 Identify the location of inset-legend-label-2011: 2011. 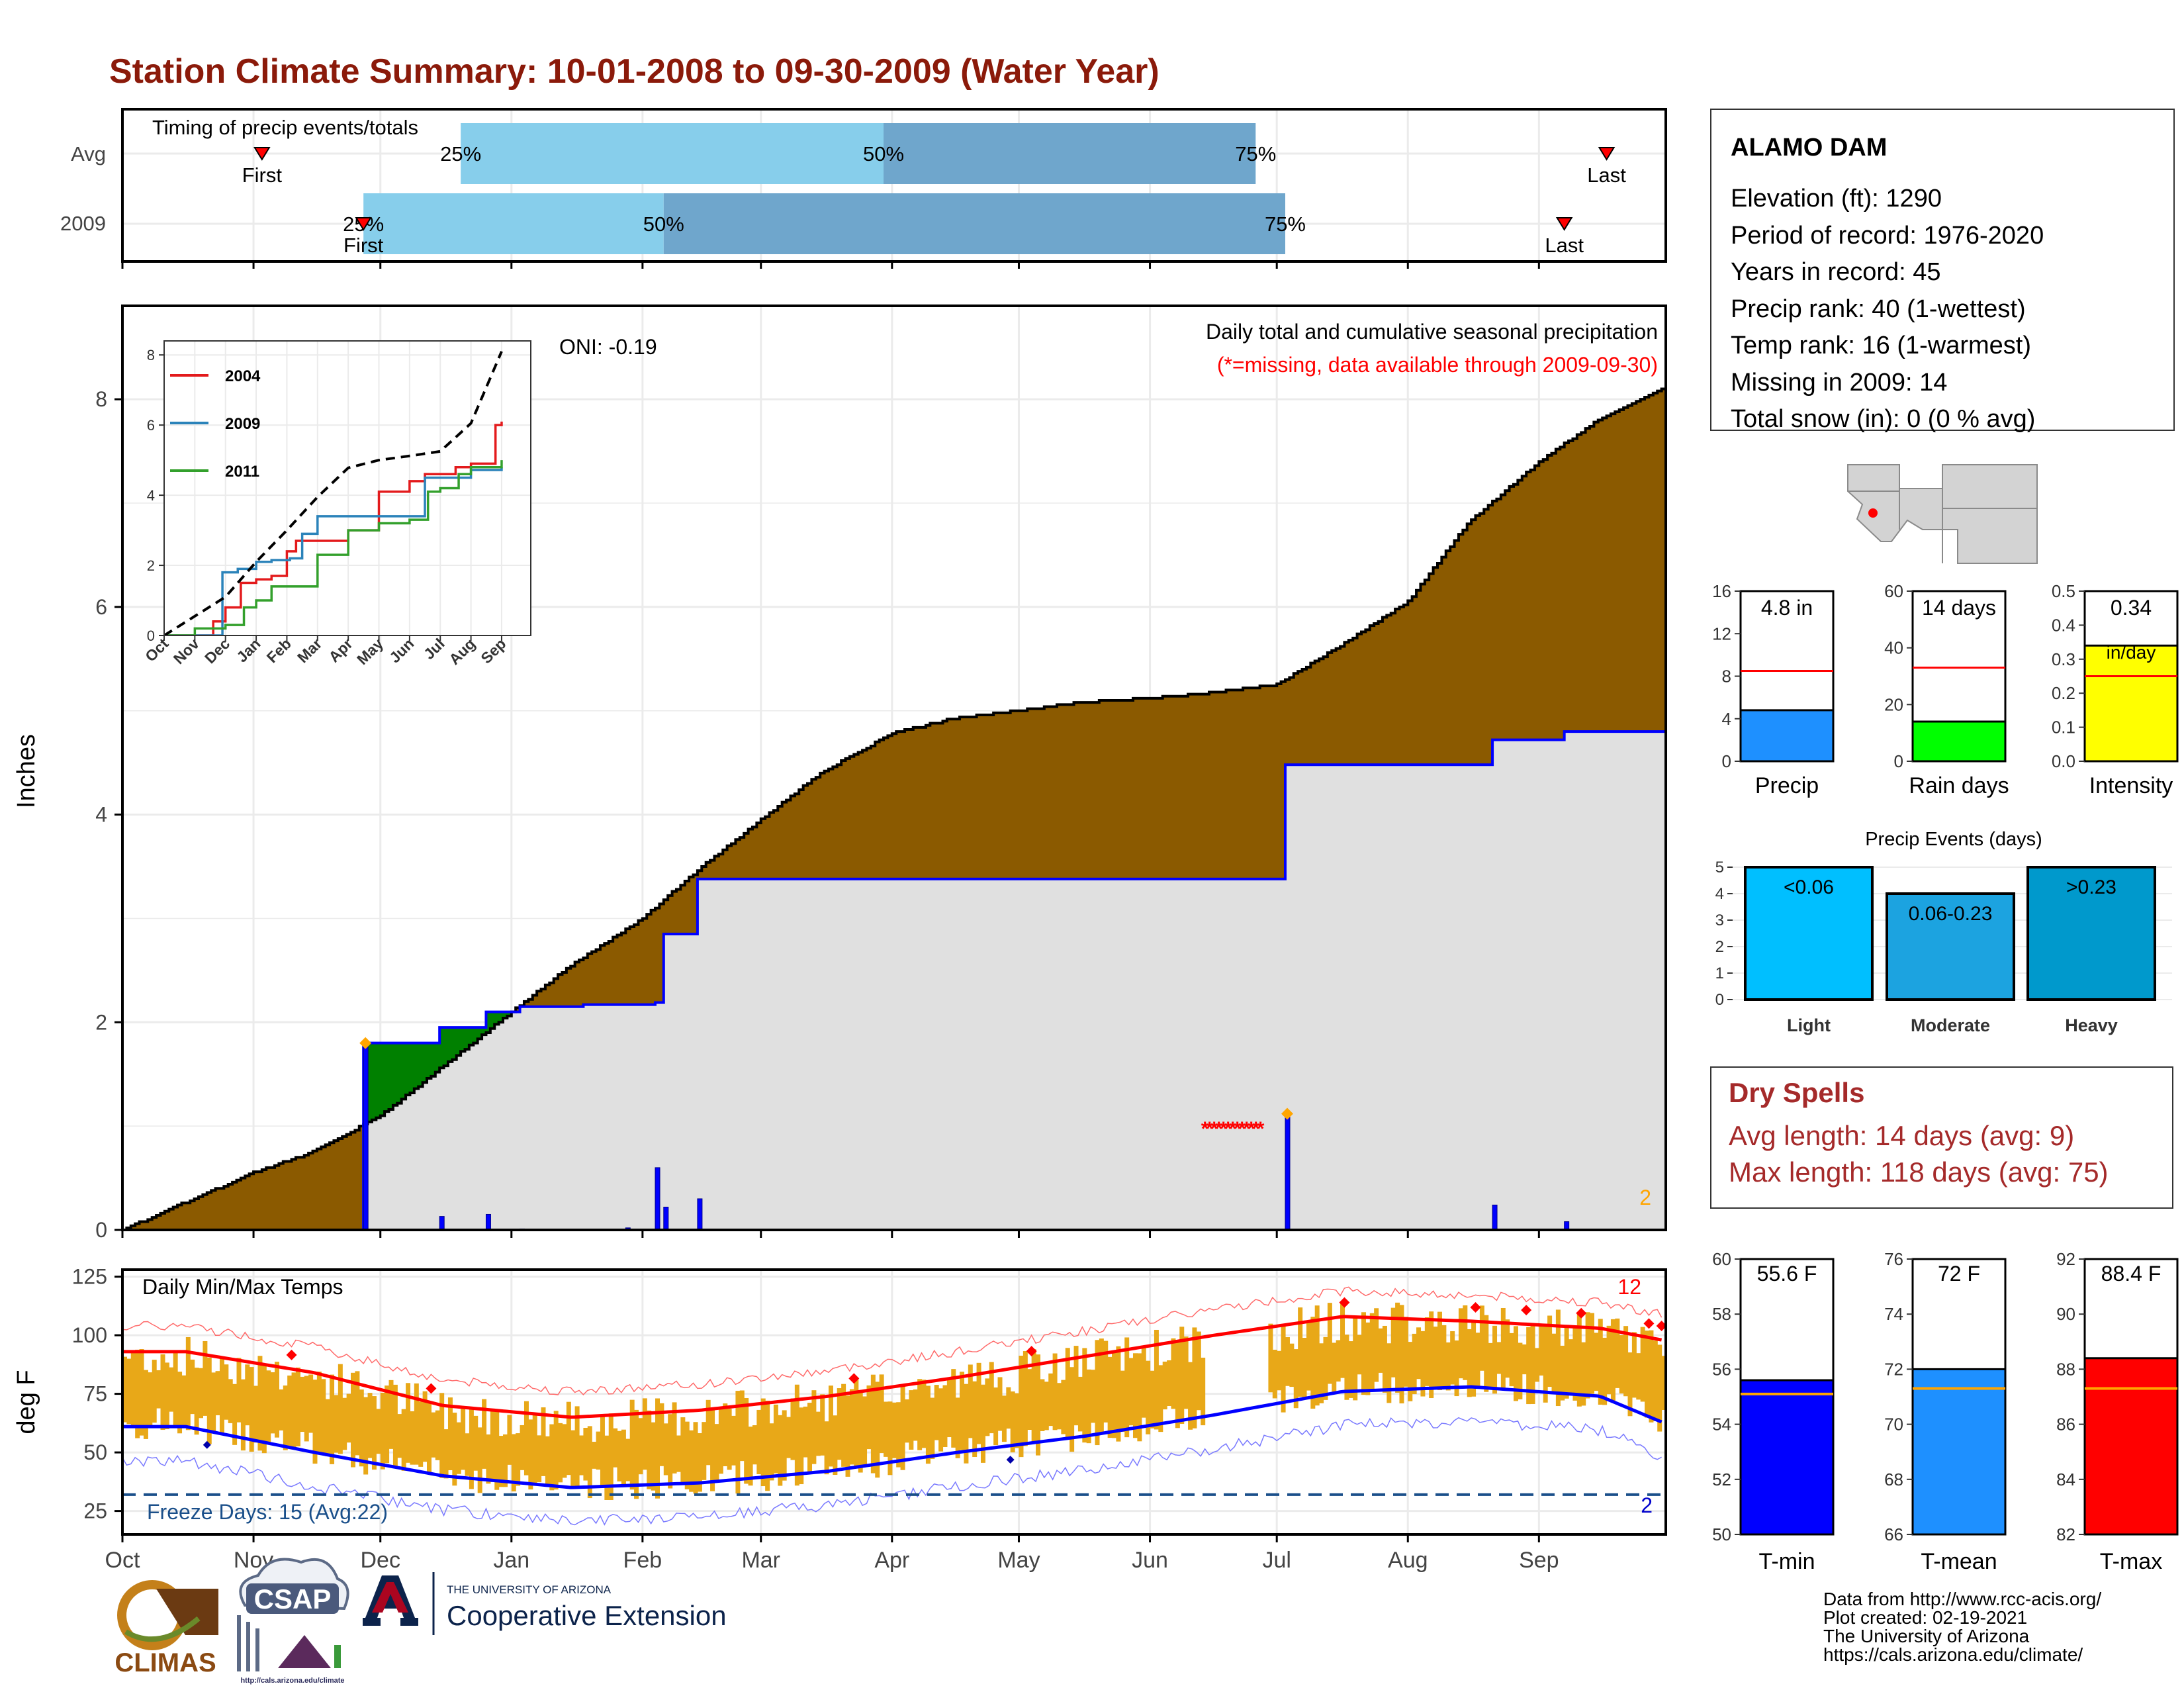
(242, 472).